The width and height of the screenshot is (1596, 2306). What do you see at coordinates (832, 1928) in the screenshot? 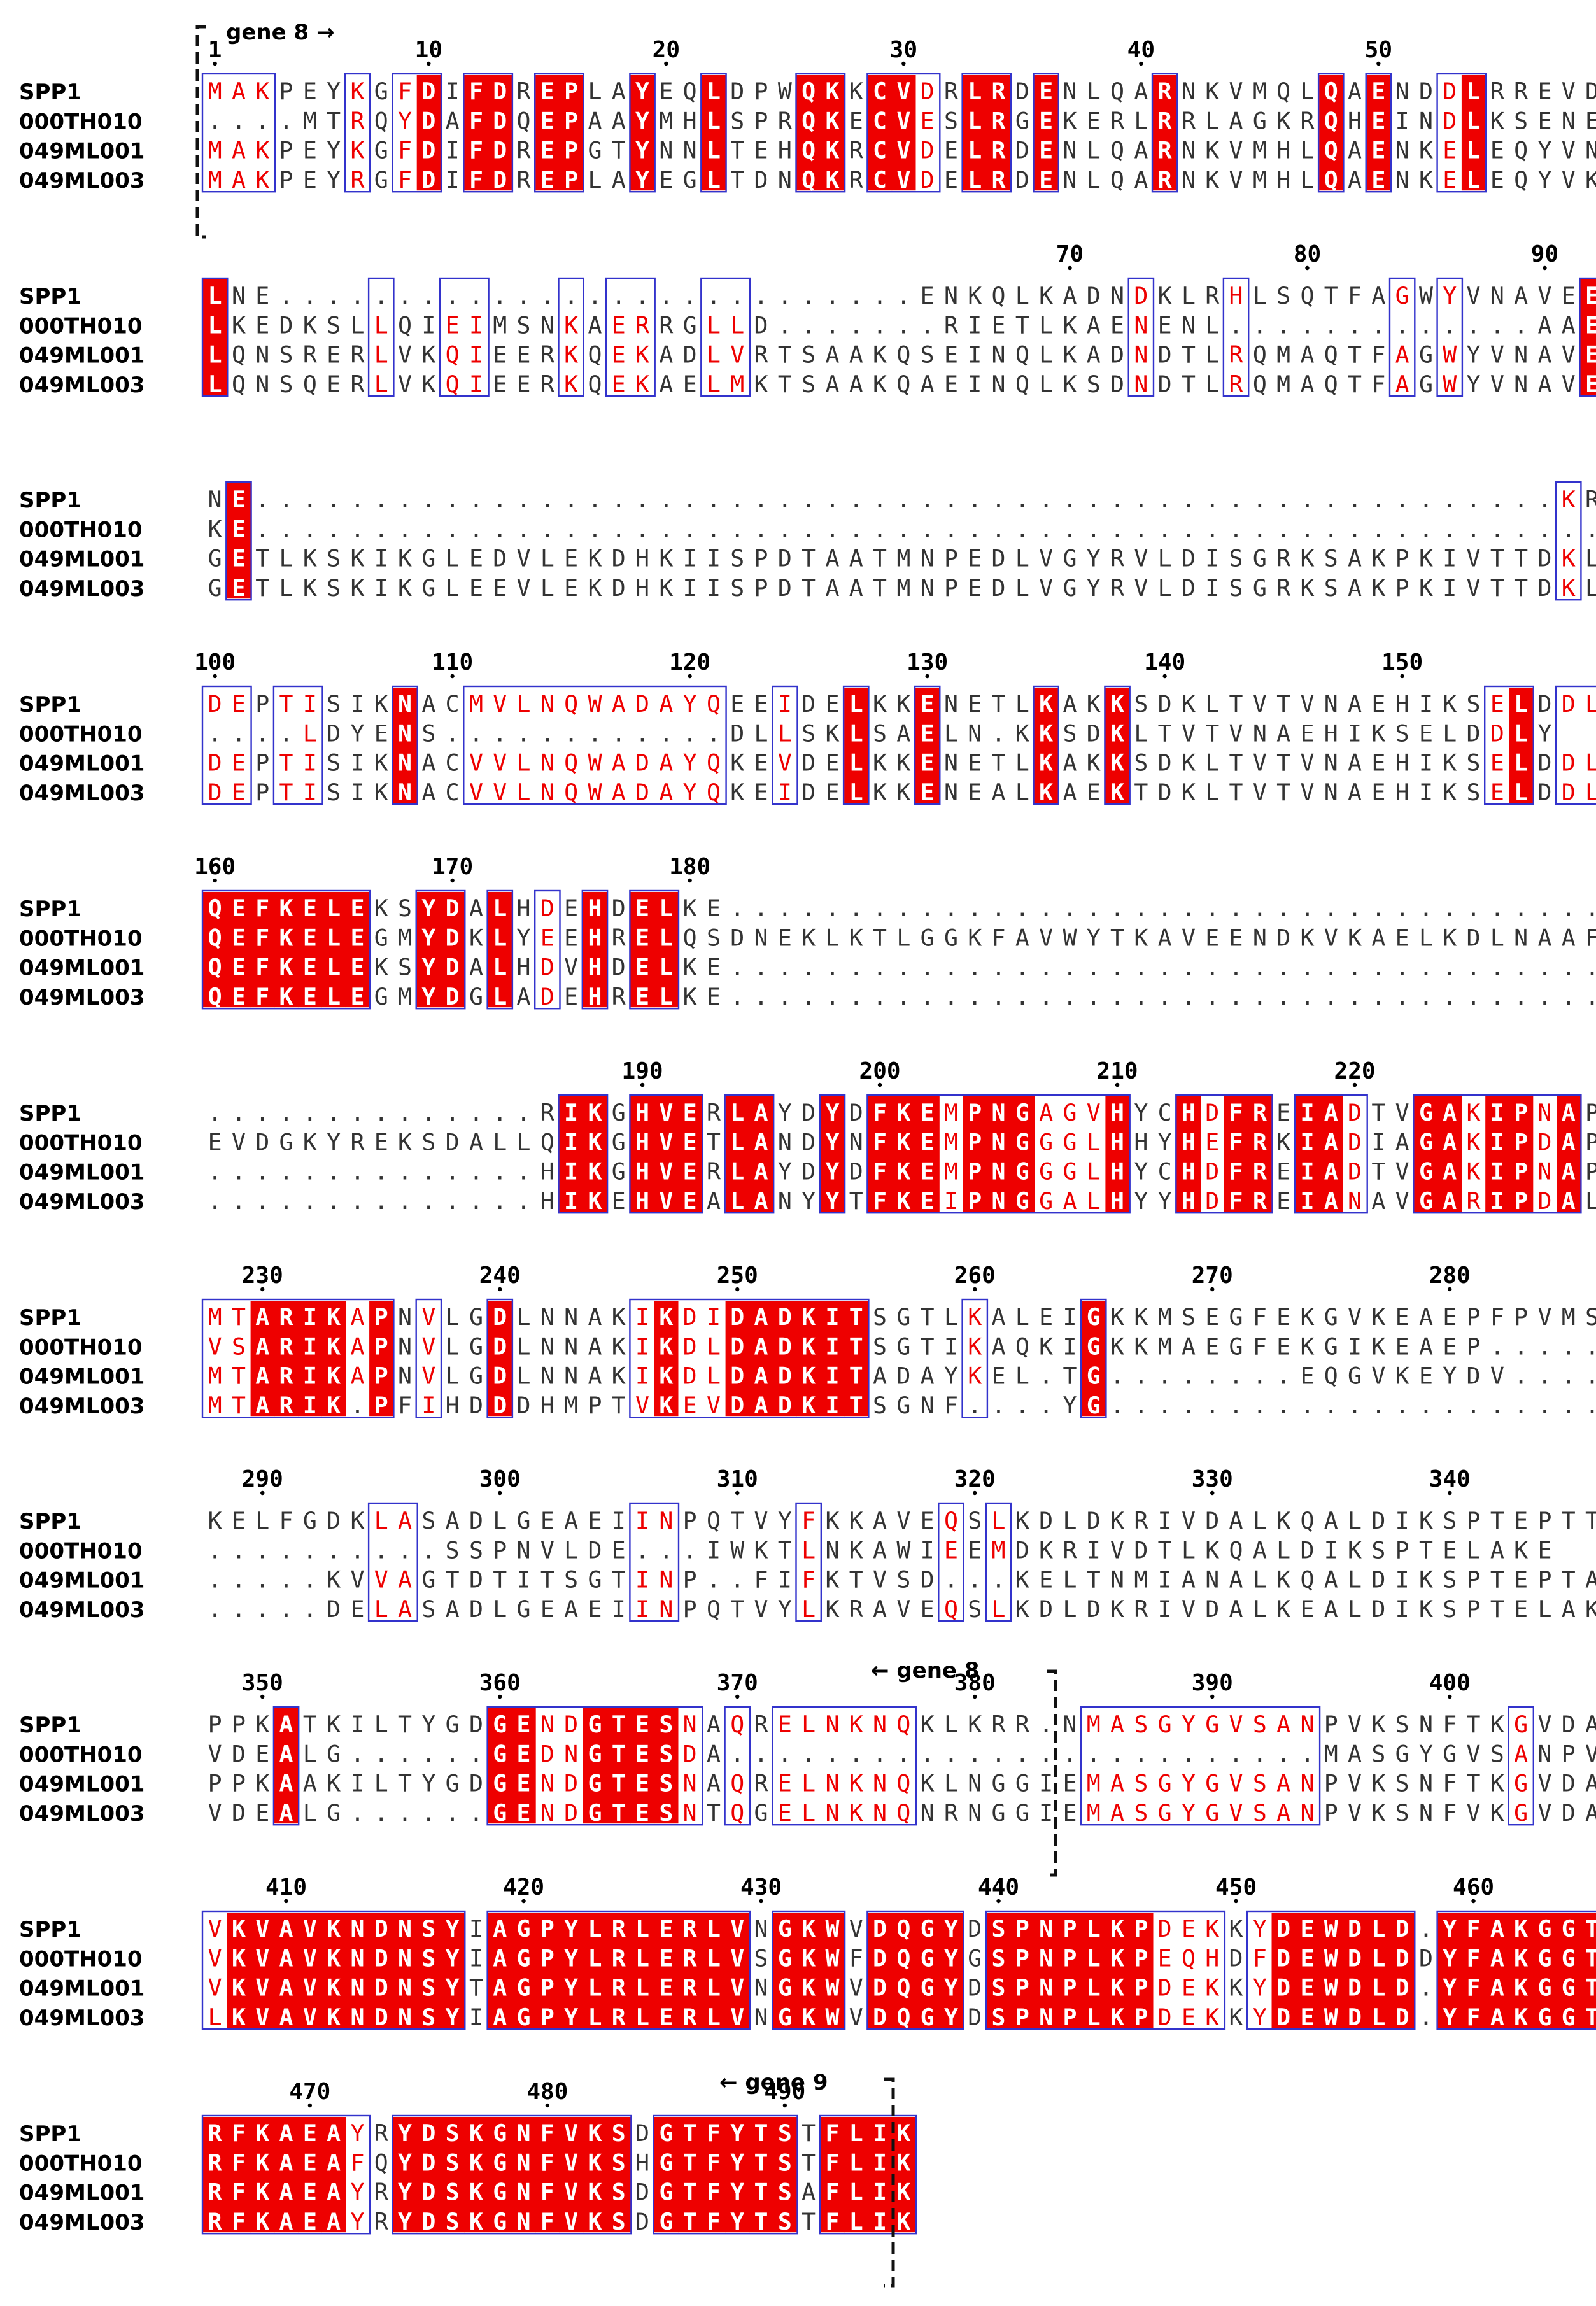
I see `residue: W` at bounding box center [832, 1928].